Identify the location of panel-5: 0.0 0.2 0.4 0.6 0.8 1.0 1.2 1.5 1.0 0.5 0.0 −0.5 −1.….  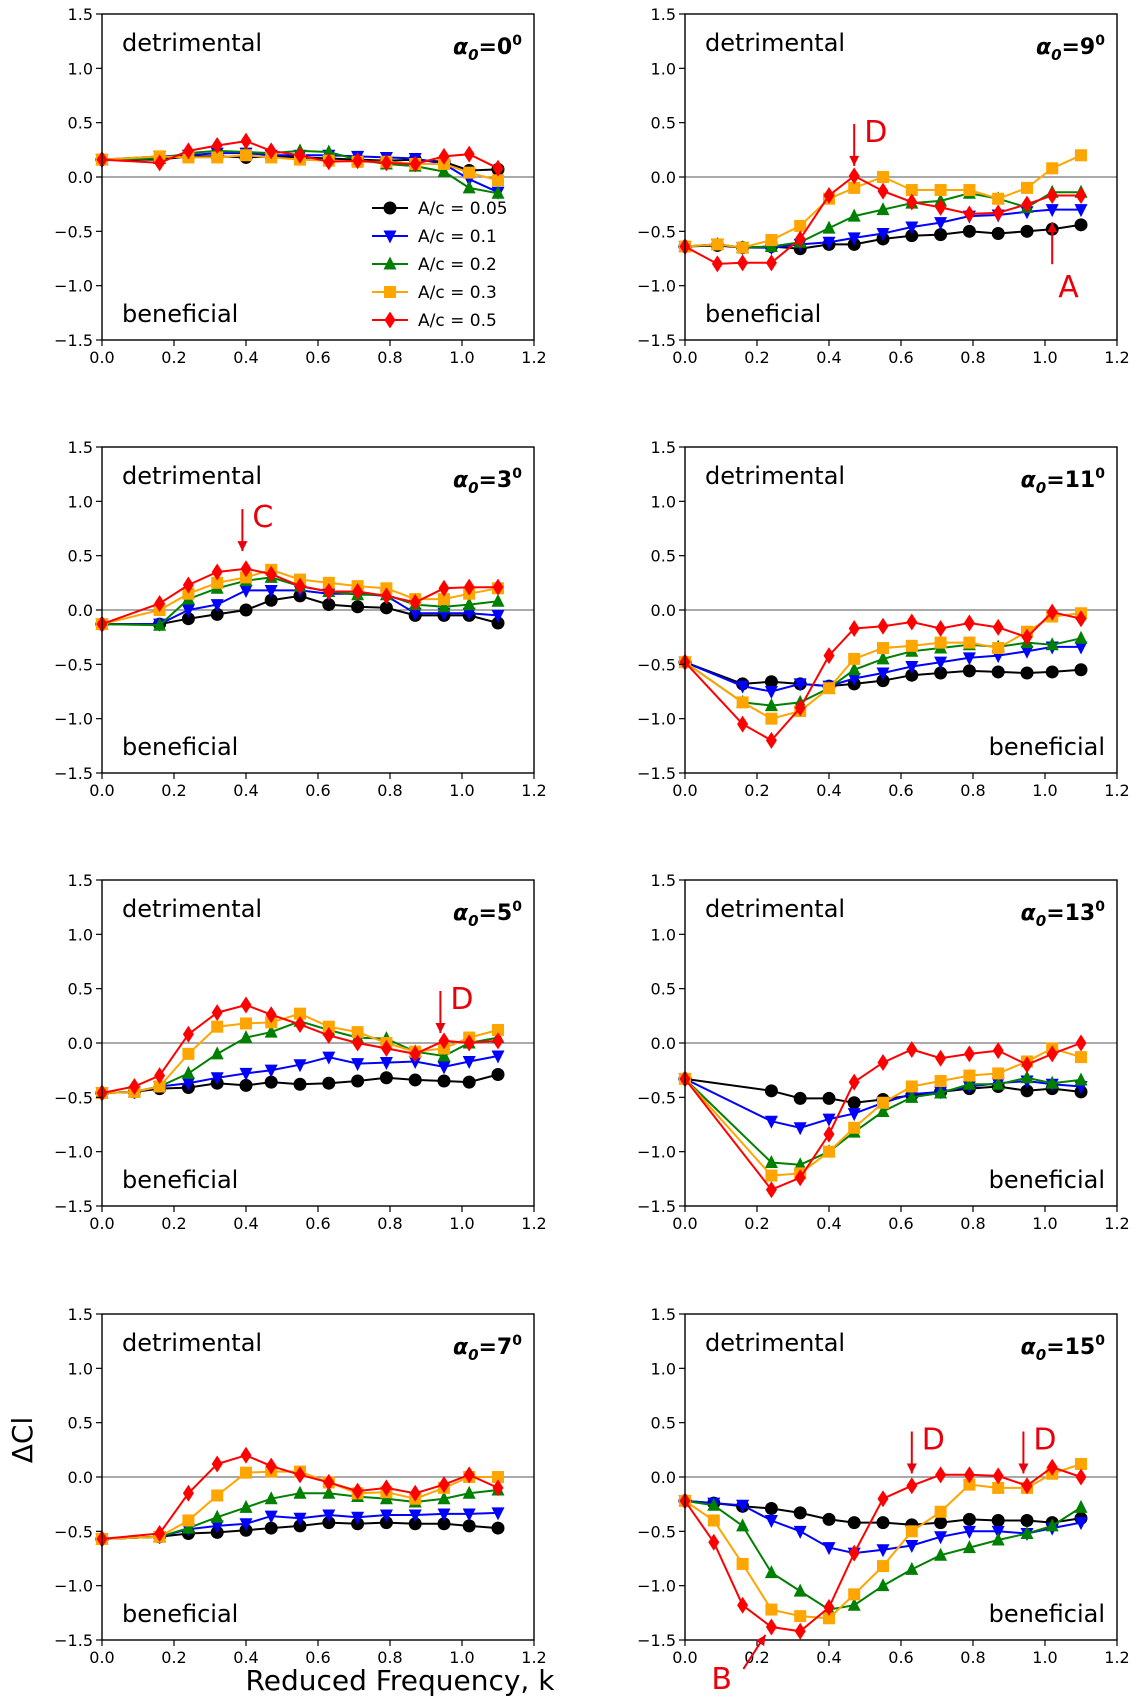
(300, 1052).